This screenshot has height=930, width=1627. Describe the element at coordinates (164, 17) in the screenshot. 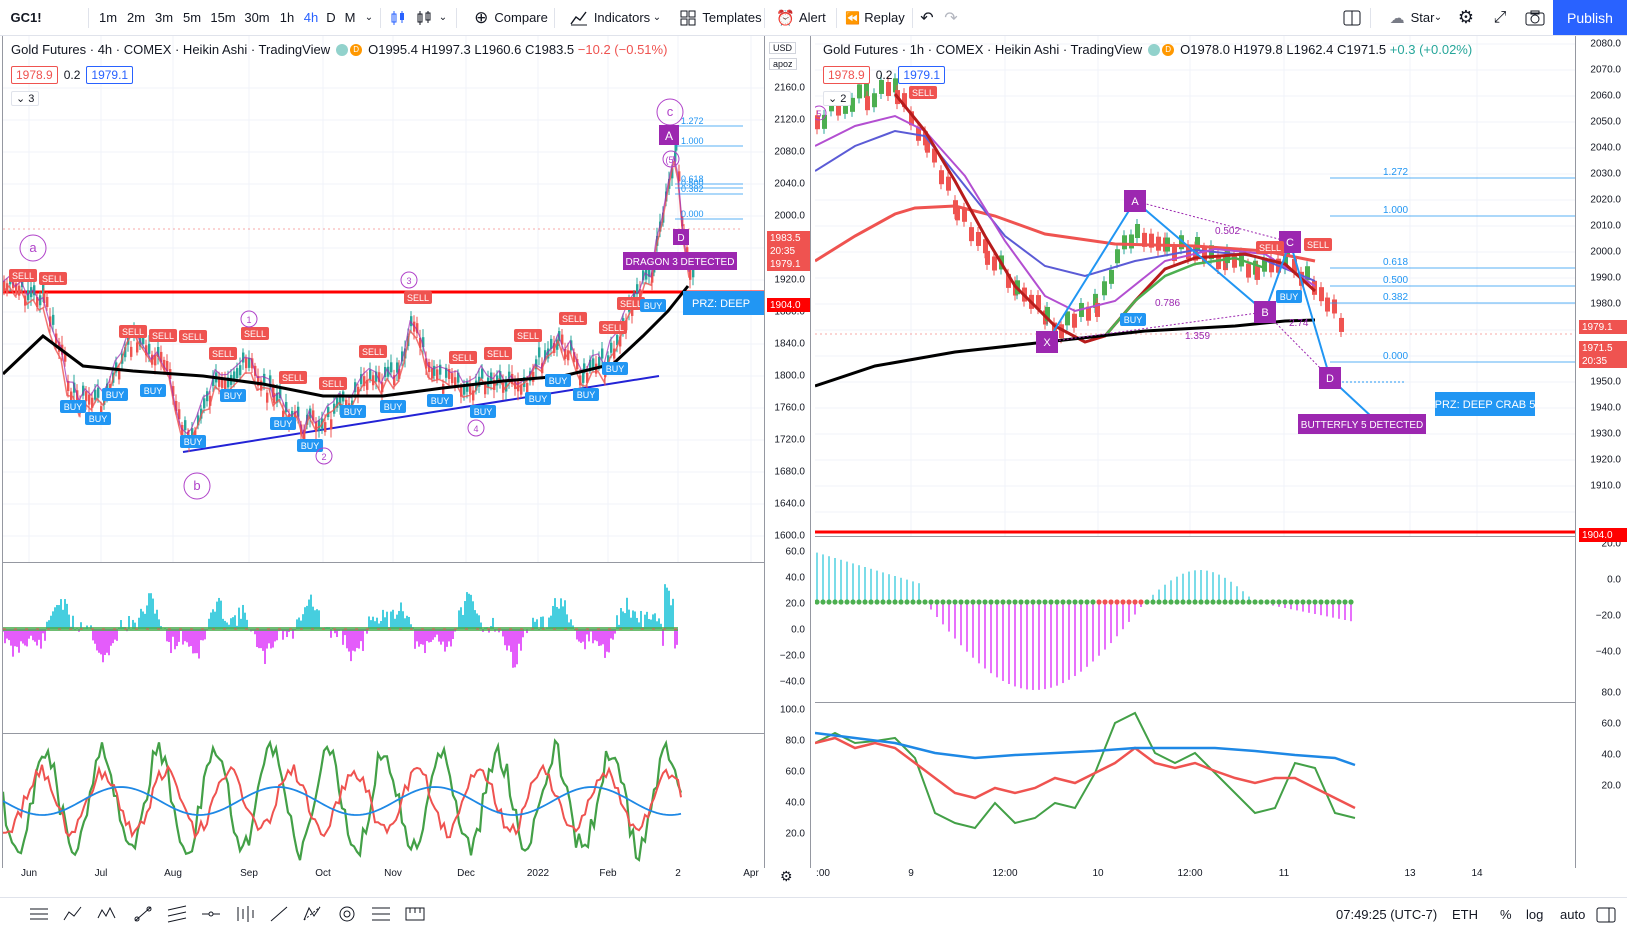

I see `interval-3m: 3m` at that location.